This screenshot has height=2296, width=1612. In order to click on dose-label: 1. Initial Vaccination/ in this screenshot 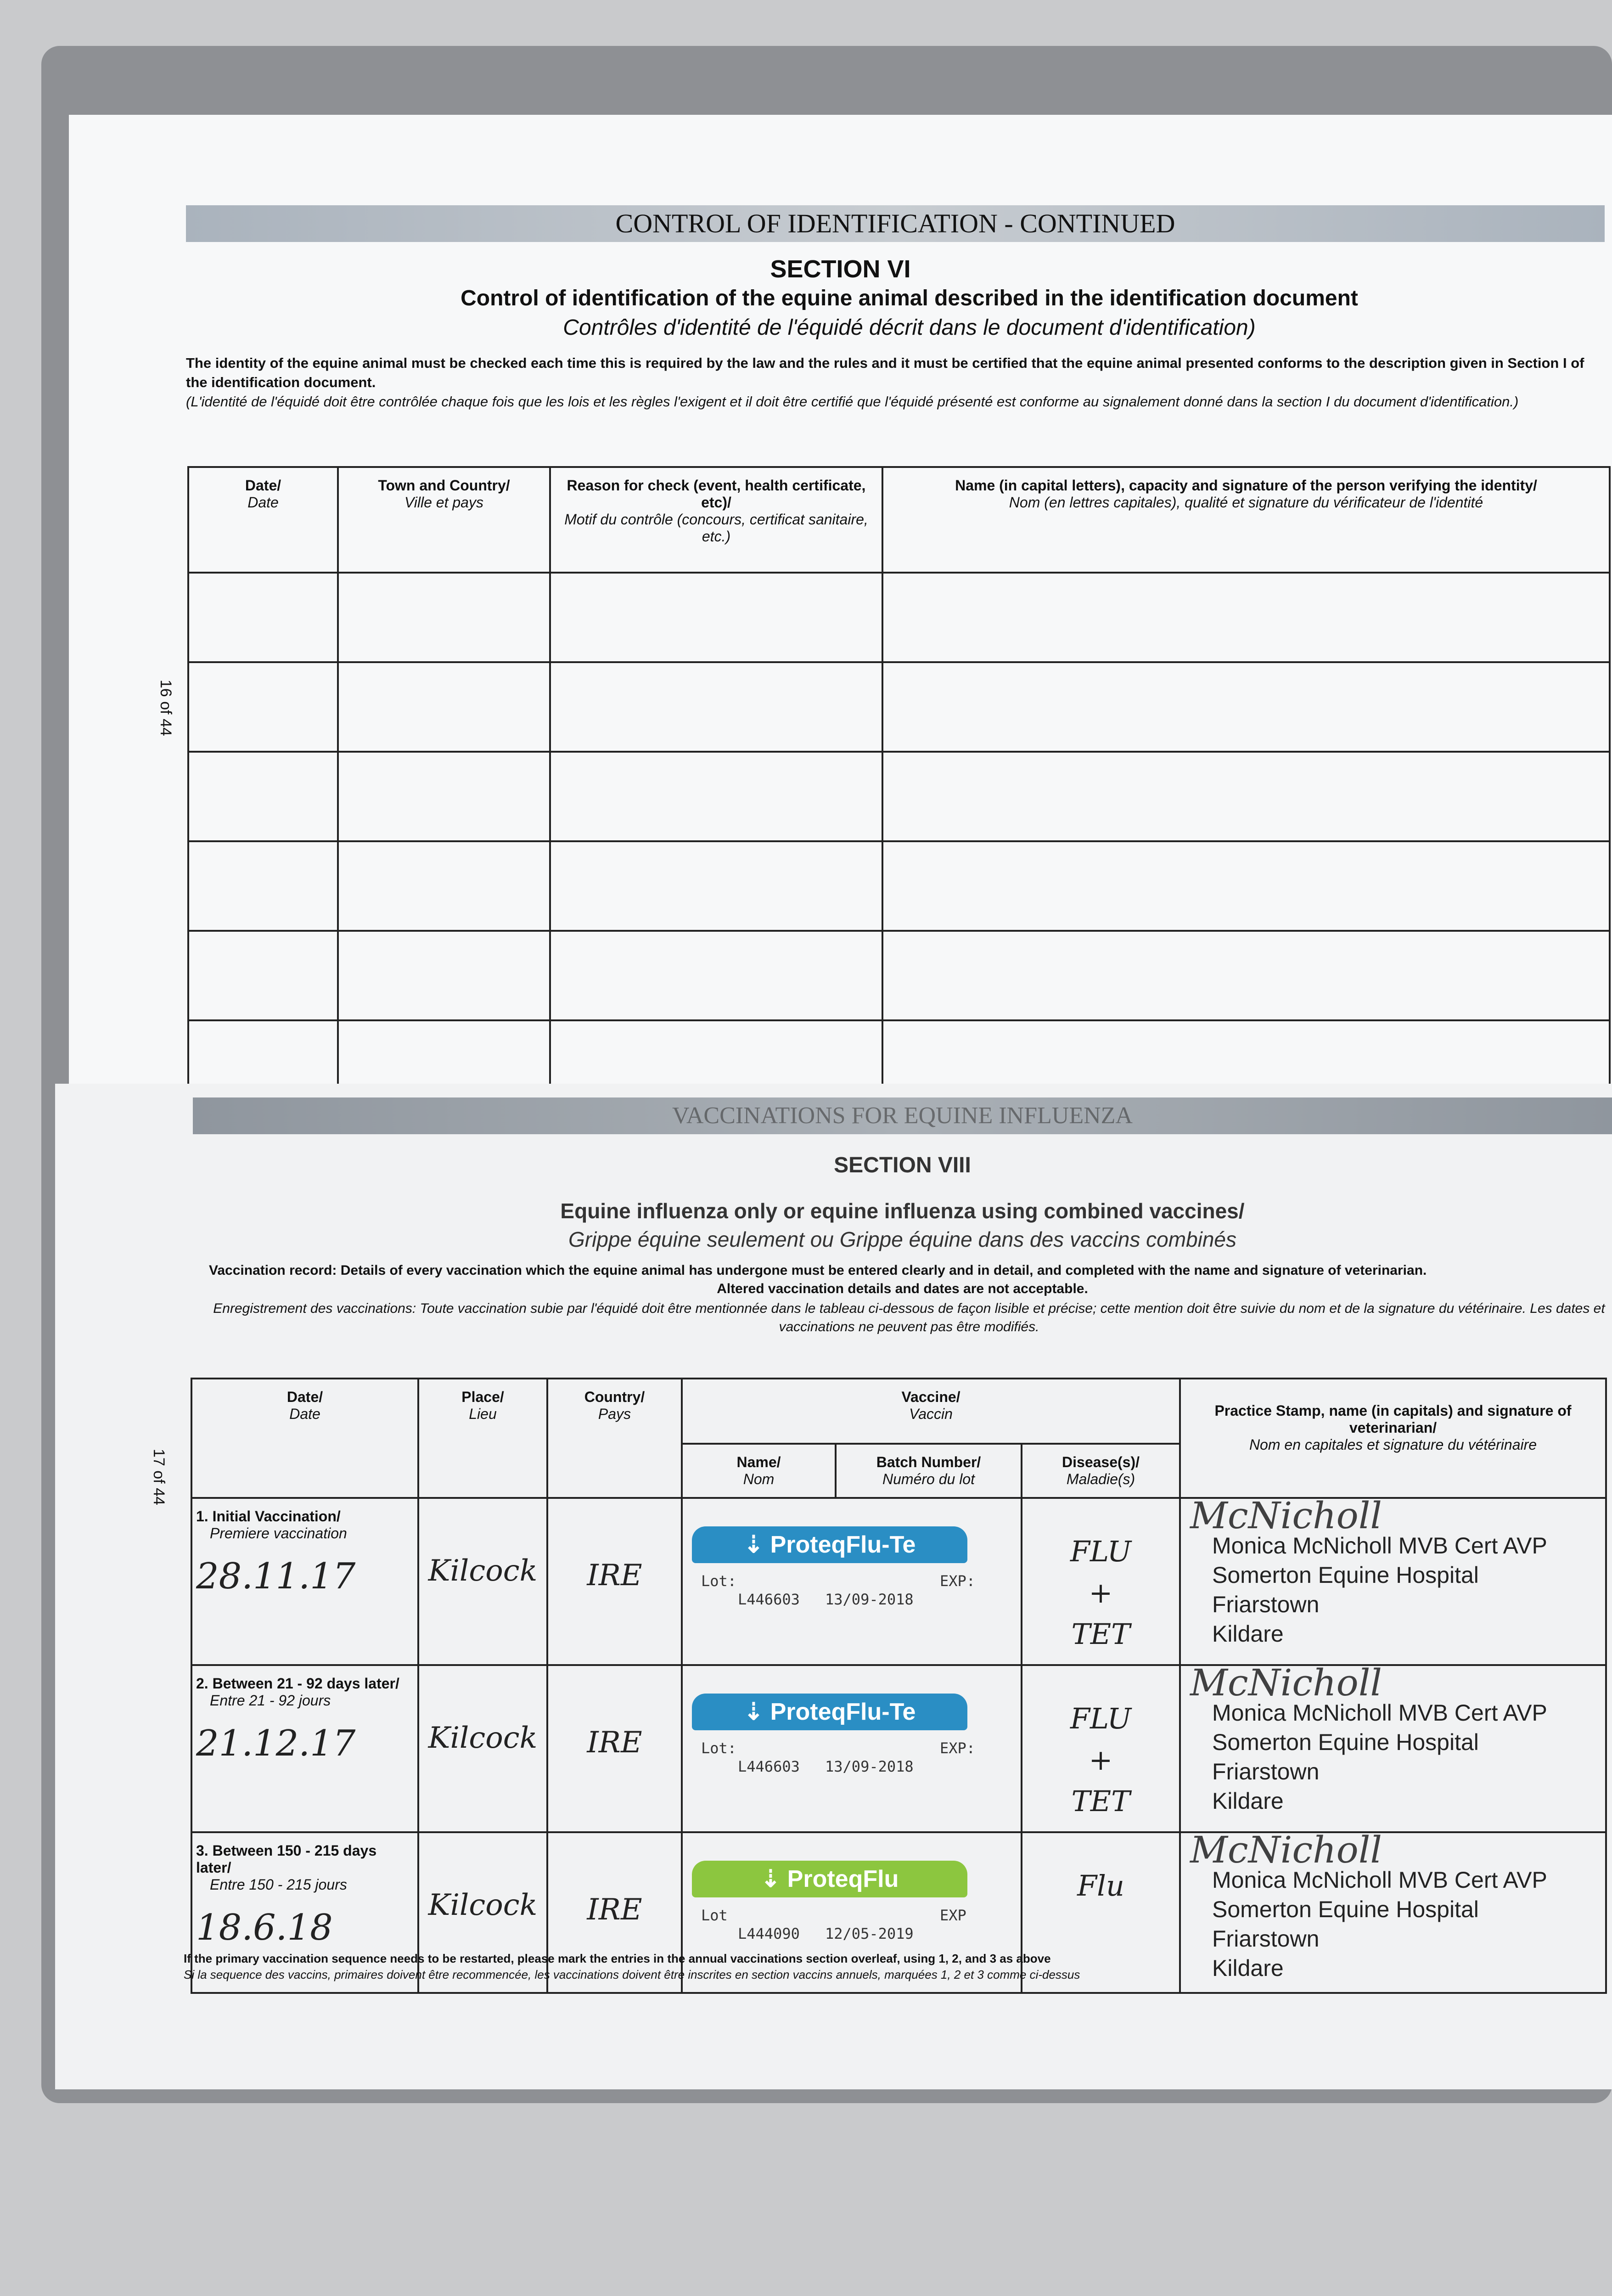, I will do `click(269, 1517)`.